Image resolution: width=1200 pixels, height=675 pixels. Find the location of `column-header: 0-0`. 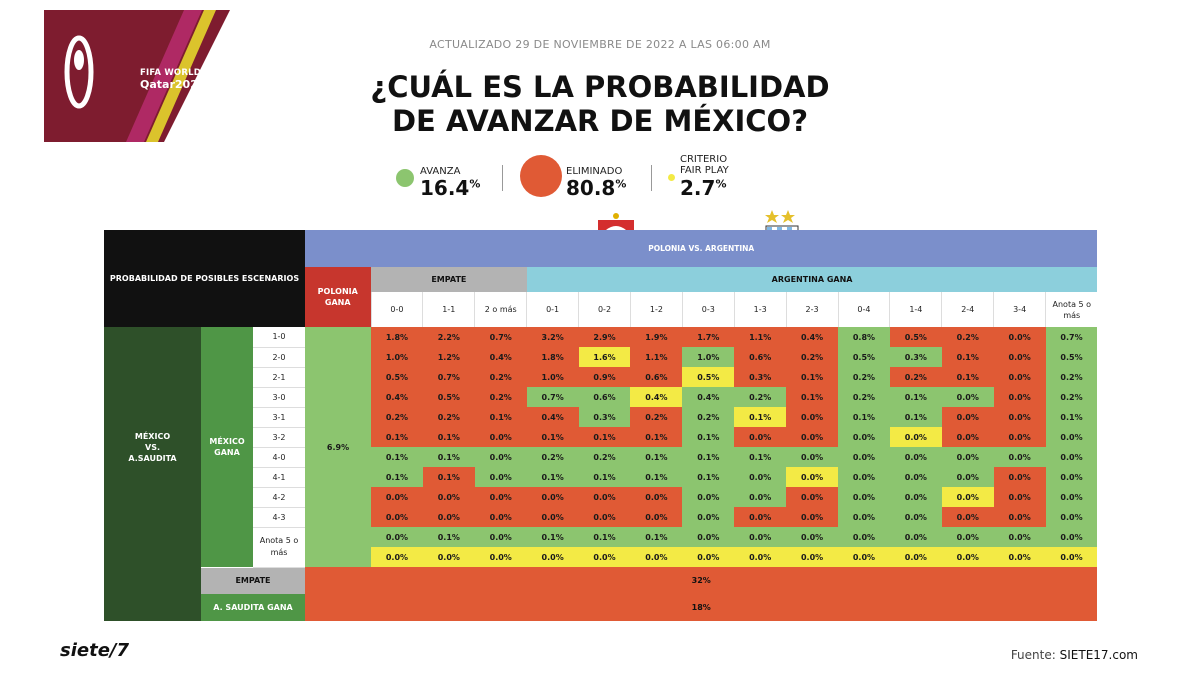

column-header: 0-0 is located at coordinates (396, 309).